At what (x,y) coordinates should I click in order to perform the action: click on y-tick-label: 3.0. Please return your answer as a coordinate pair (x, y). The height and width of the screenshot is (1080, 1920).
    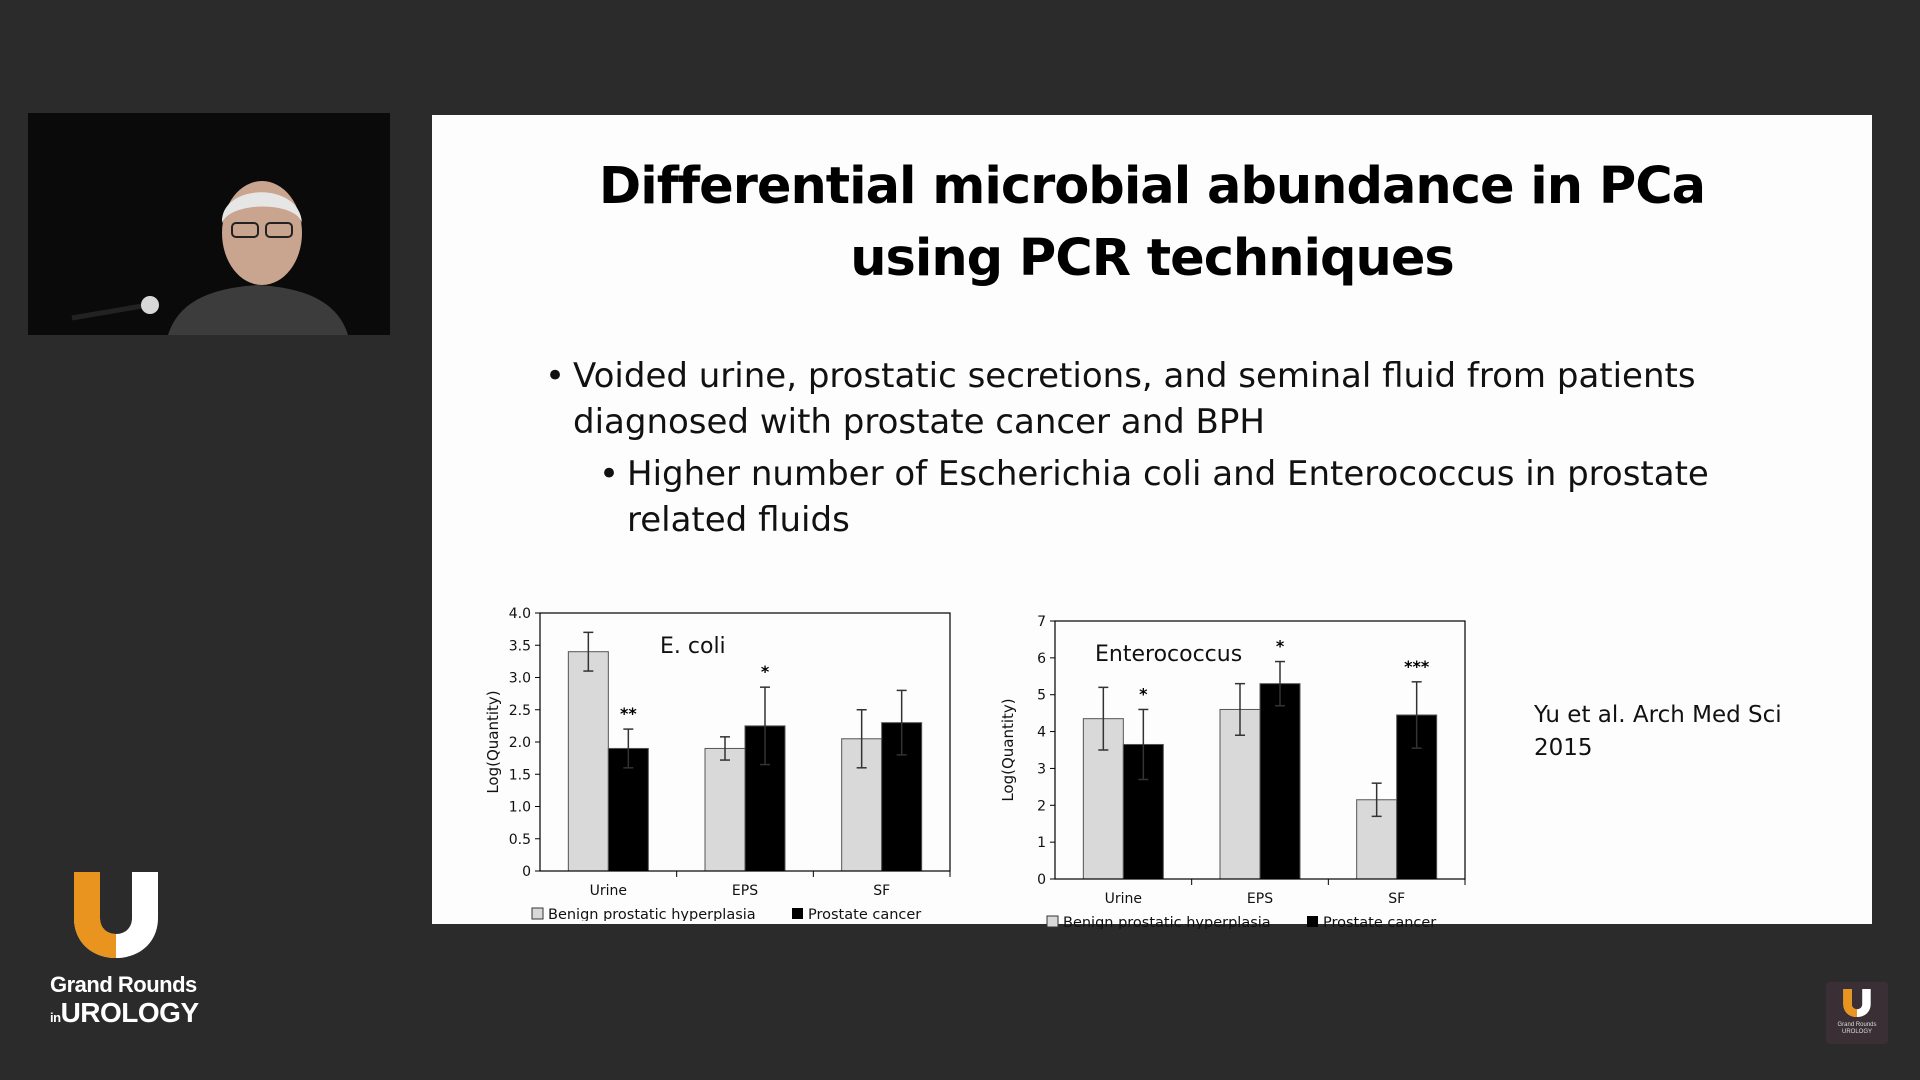
    Looking at the image, I should click on (520, 679).